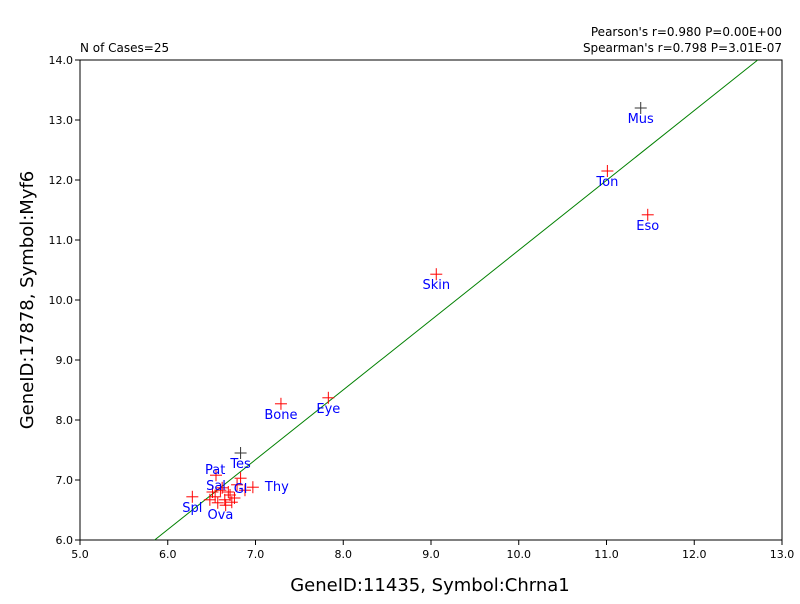  What do you see at coordinates (694, 554) in the screenshot?
I see `x-tick-label: 12.0` at bounding box center [694, 554].